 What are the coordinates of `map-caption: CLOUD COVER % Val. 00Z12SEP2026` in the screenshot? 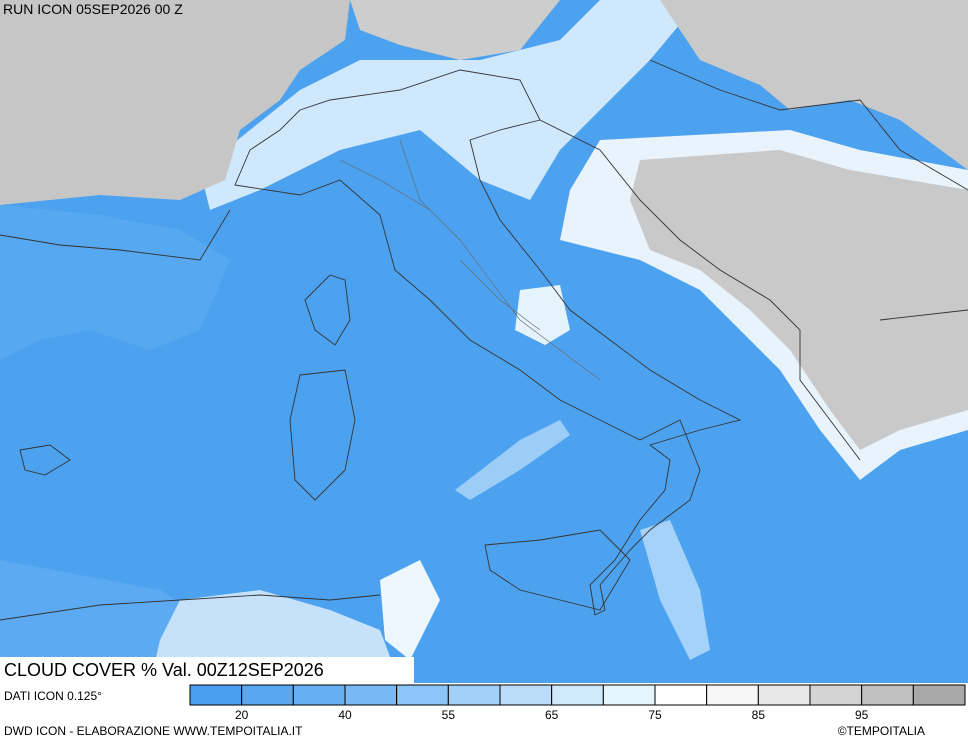 It's located at (164, 670).